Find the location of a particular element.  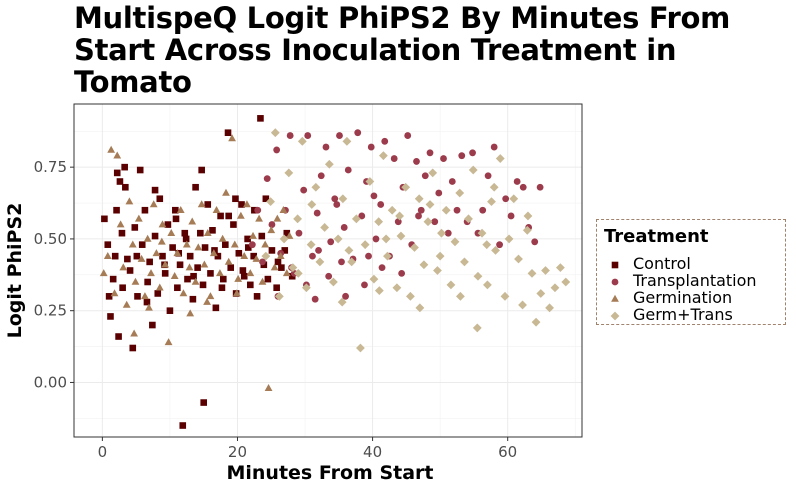

x-axis-label: Minutes From Start is located at coordinates (329, 473).